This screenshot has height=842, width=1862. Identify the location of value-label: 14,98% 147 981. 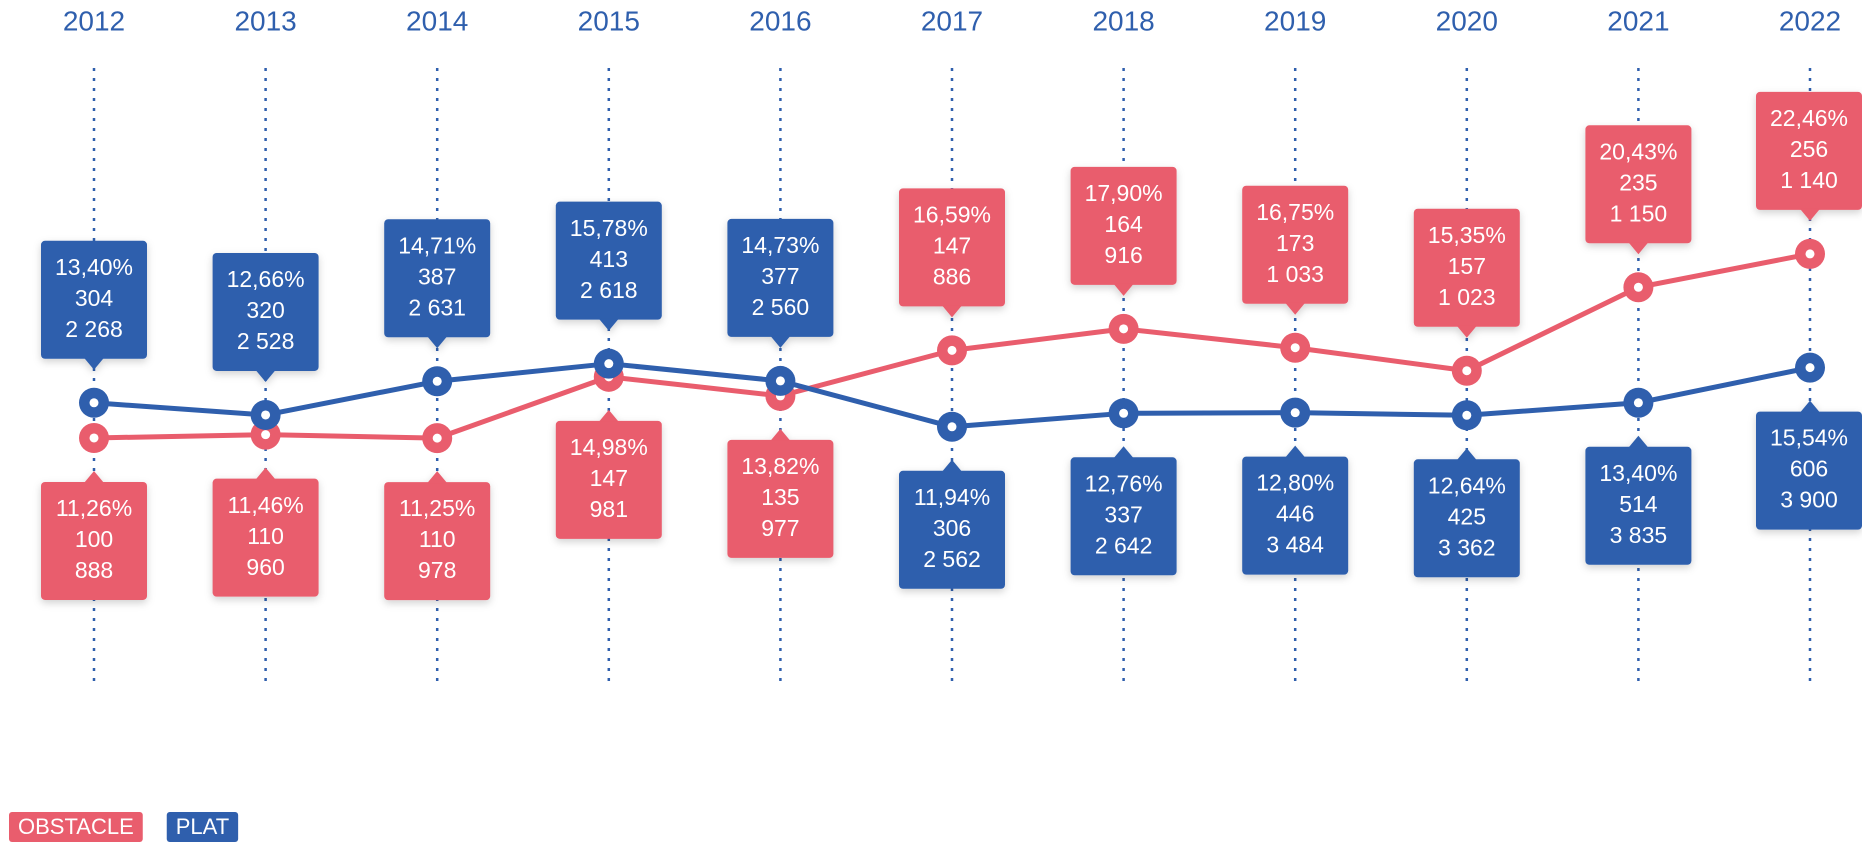
(608, 474).